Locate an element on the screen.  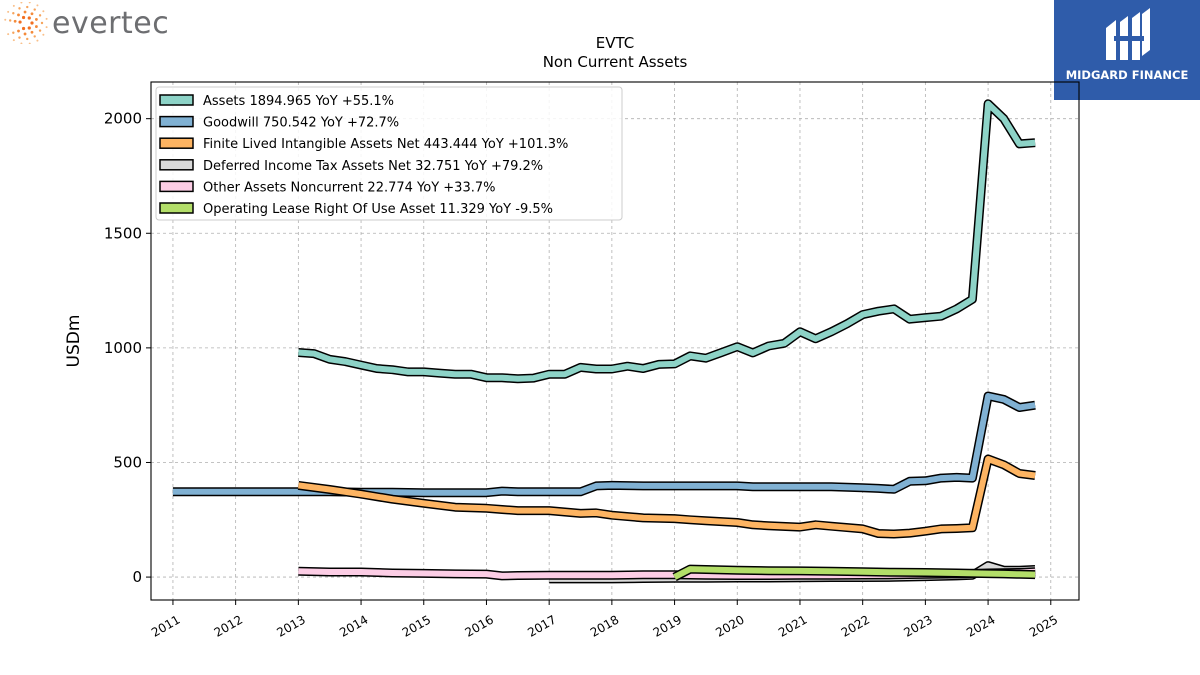
chart-subtitle: Non Current Assets is located at coordinates (615, 62).